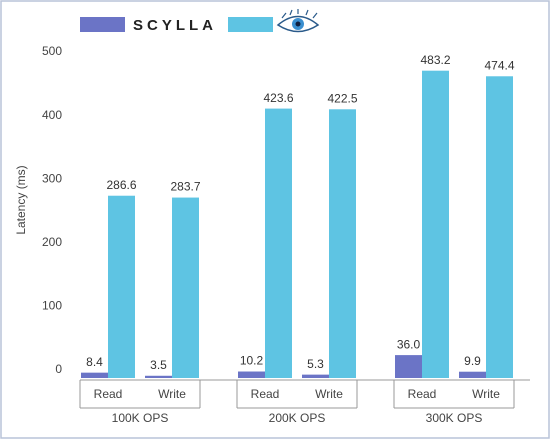 The width and height of the screenshot is (550, 444). Describe the element at coordinates (472, 361) in the screenshot. I see `value-label: 9.9` at that location.